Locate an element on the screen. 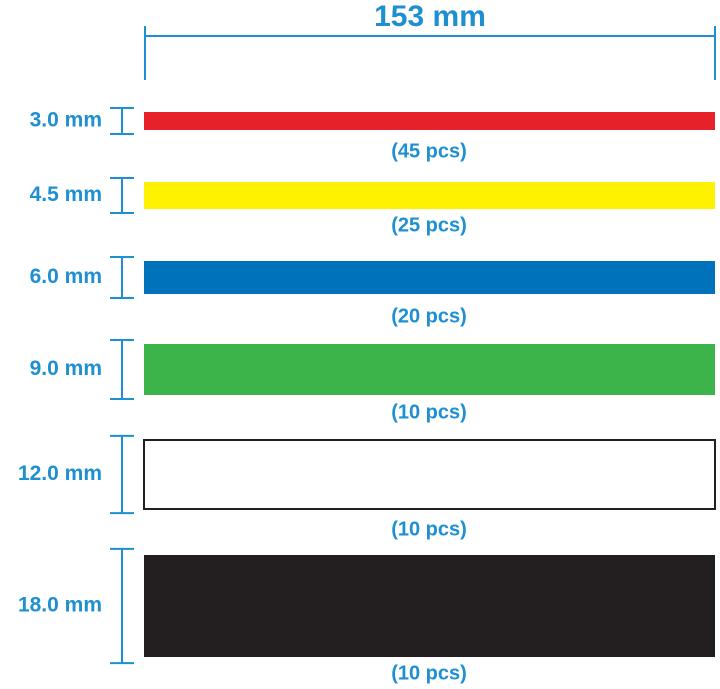  strip-height-label: 6.0 mm is located at coordinates (66, 276).